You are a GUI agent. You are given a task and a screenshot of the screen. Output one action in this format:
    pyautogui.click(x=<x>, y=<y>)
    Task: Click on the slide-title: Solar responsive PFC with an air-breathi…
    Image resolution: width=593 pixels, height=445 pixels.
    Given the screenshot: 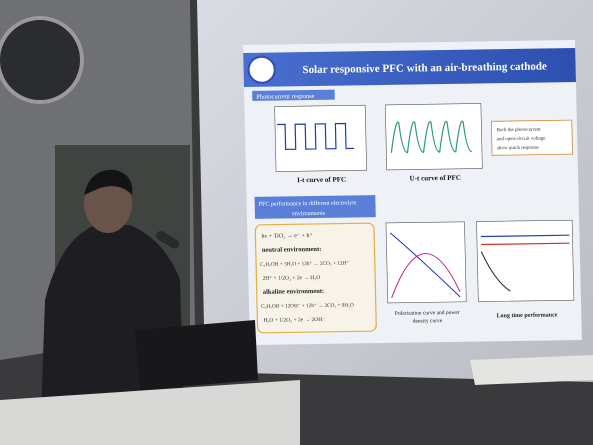 What is the action you would take?
    pyautogui.click(x=424, y=69)
    